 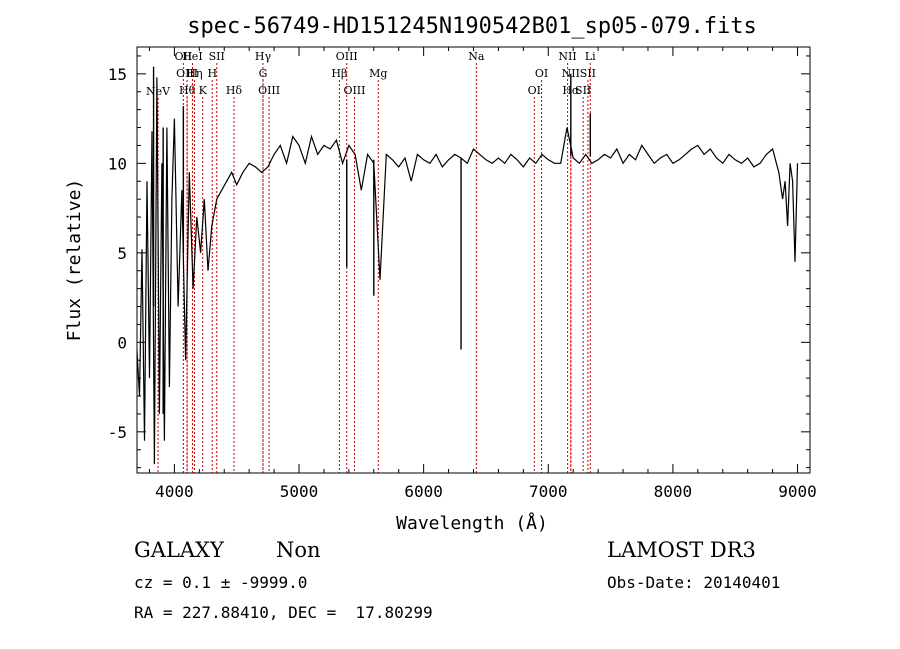 What do you see at coordinates (476, 56) in the screenshot?
I see `line-marker-label: Na` at bounding box center [476, 56].